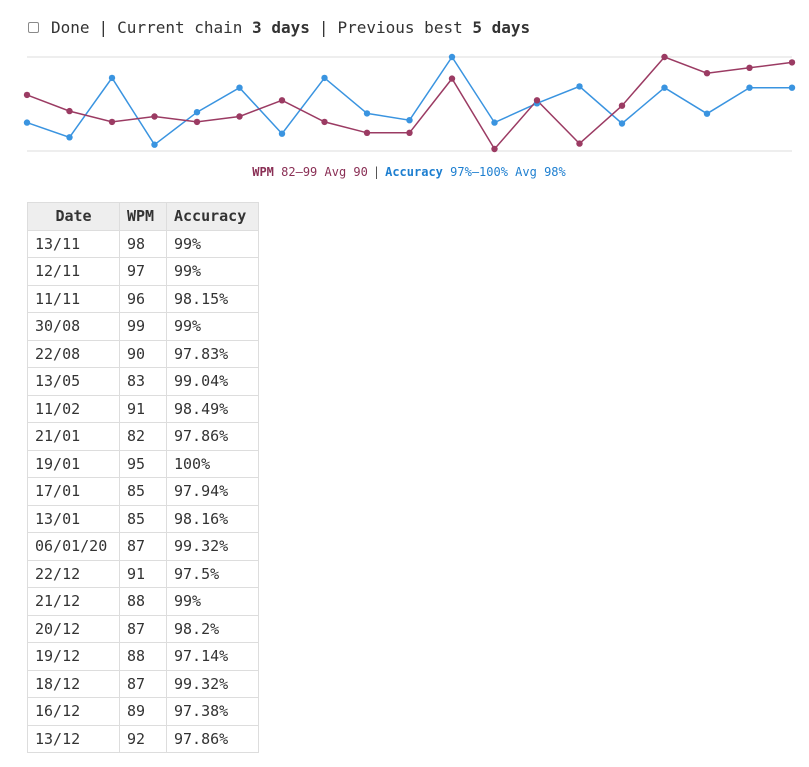 The width and height of the screenshot is (809, 767). I want to click on cell-wpm: 89, so click(143, 711).